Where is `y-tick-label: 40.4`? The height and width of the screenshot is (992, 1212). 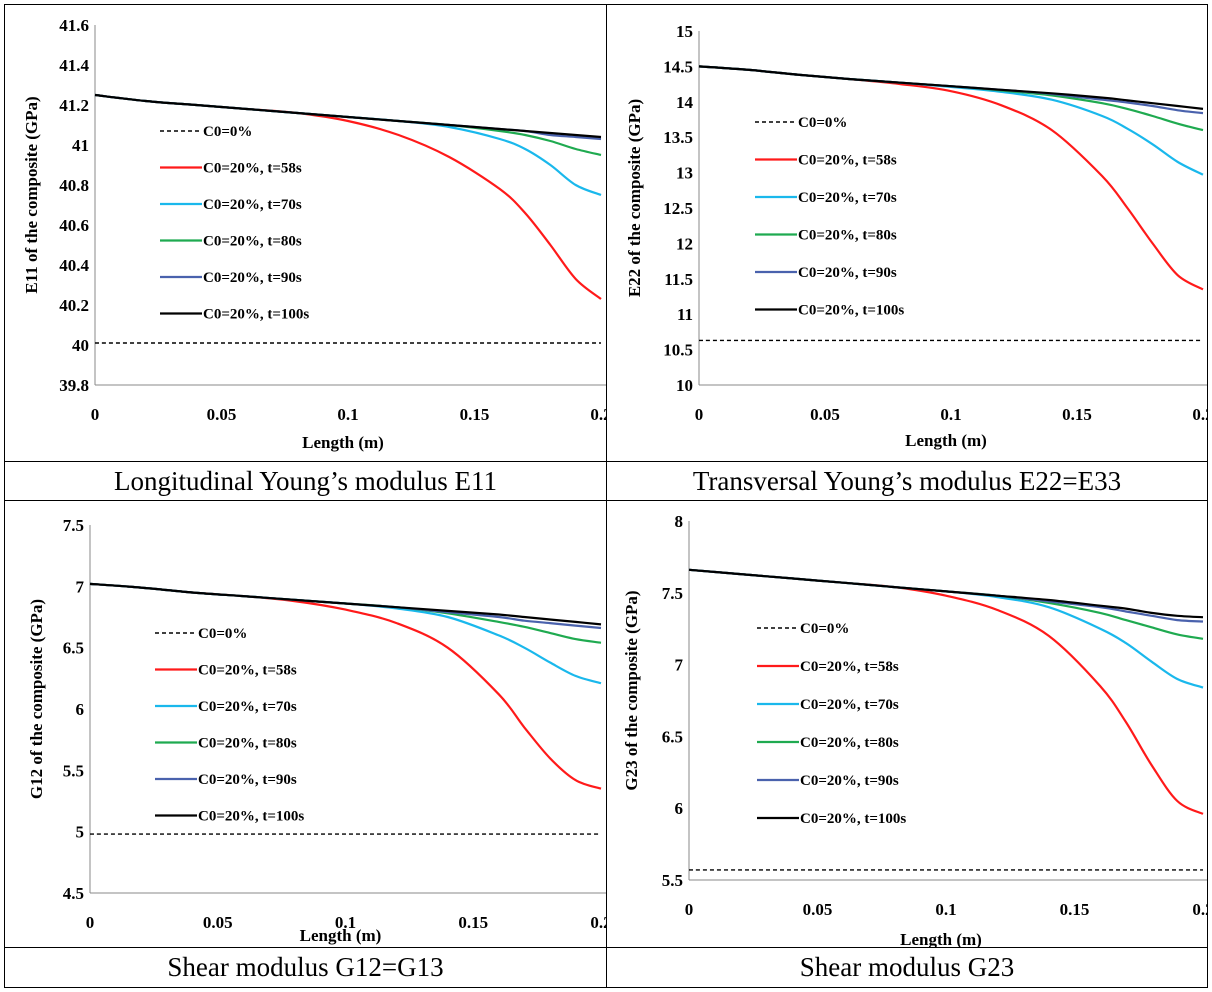
y-tick-label: 40.4 is located at coordinates (74, 265).